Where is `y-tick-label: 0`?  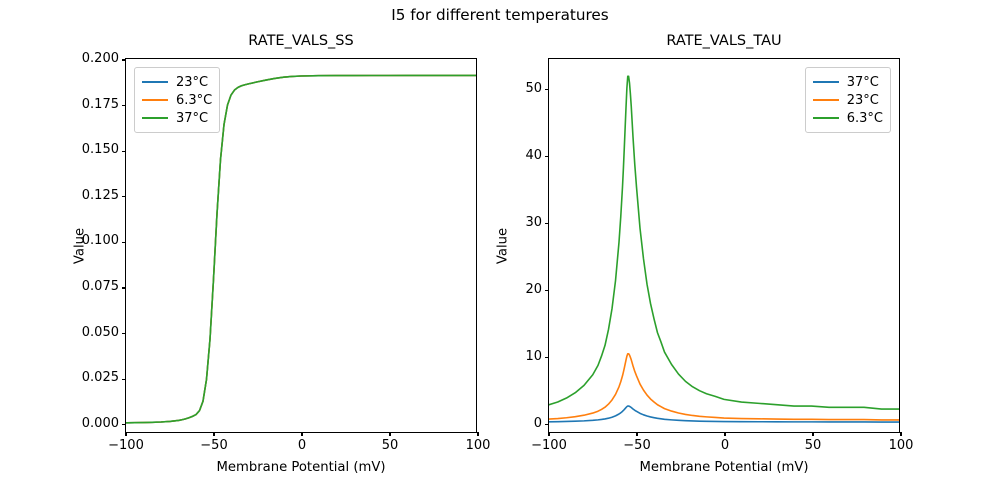
y-tick-label: 0 is located at coordinates (537, 423).